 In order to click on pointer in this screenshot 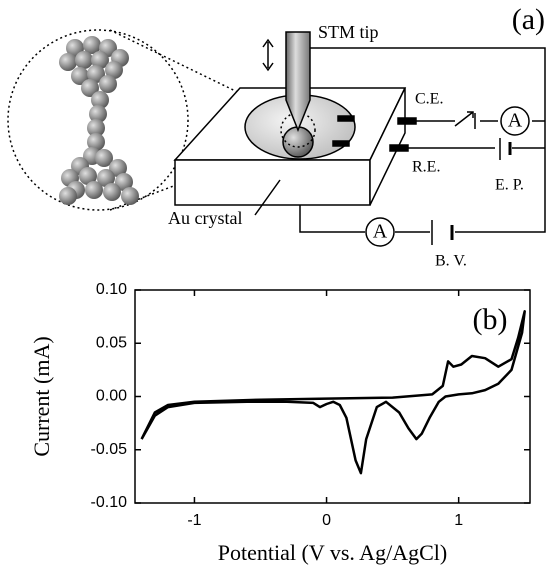, I will do `click(267, 197)`.